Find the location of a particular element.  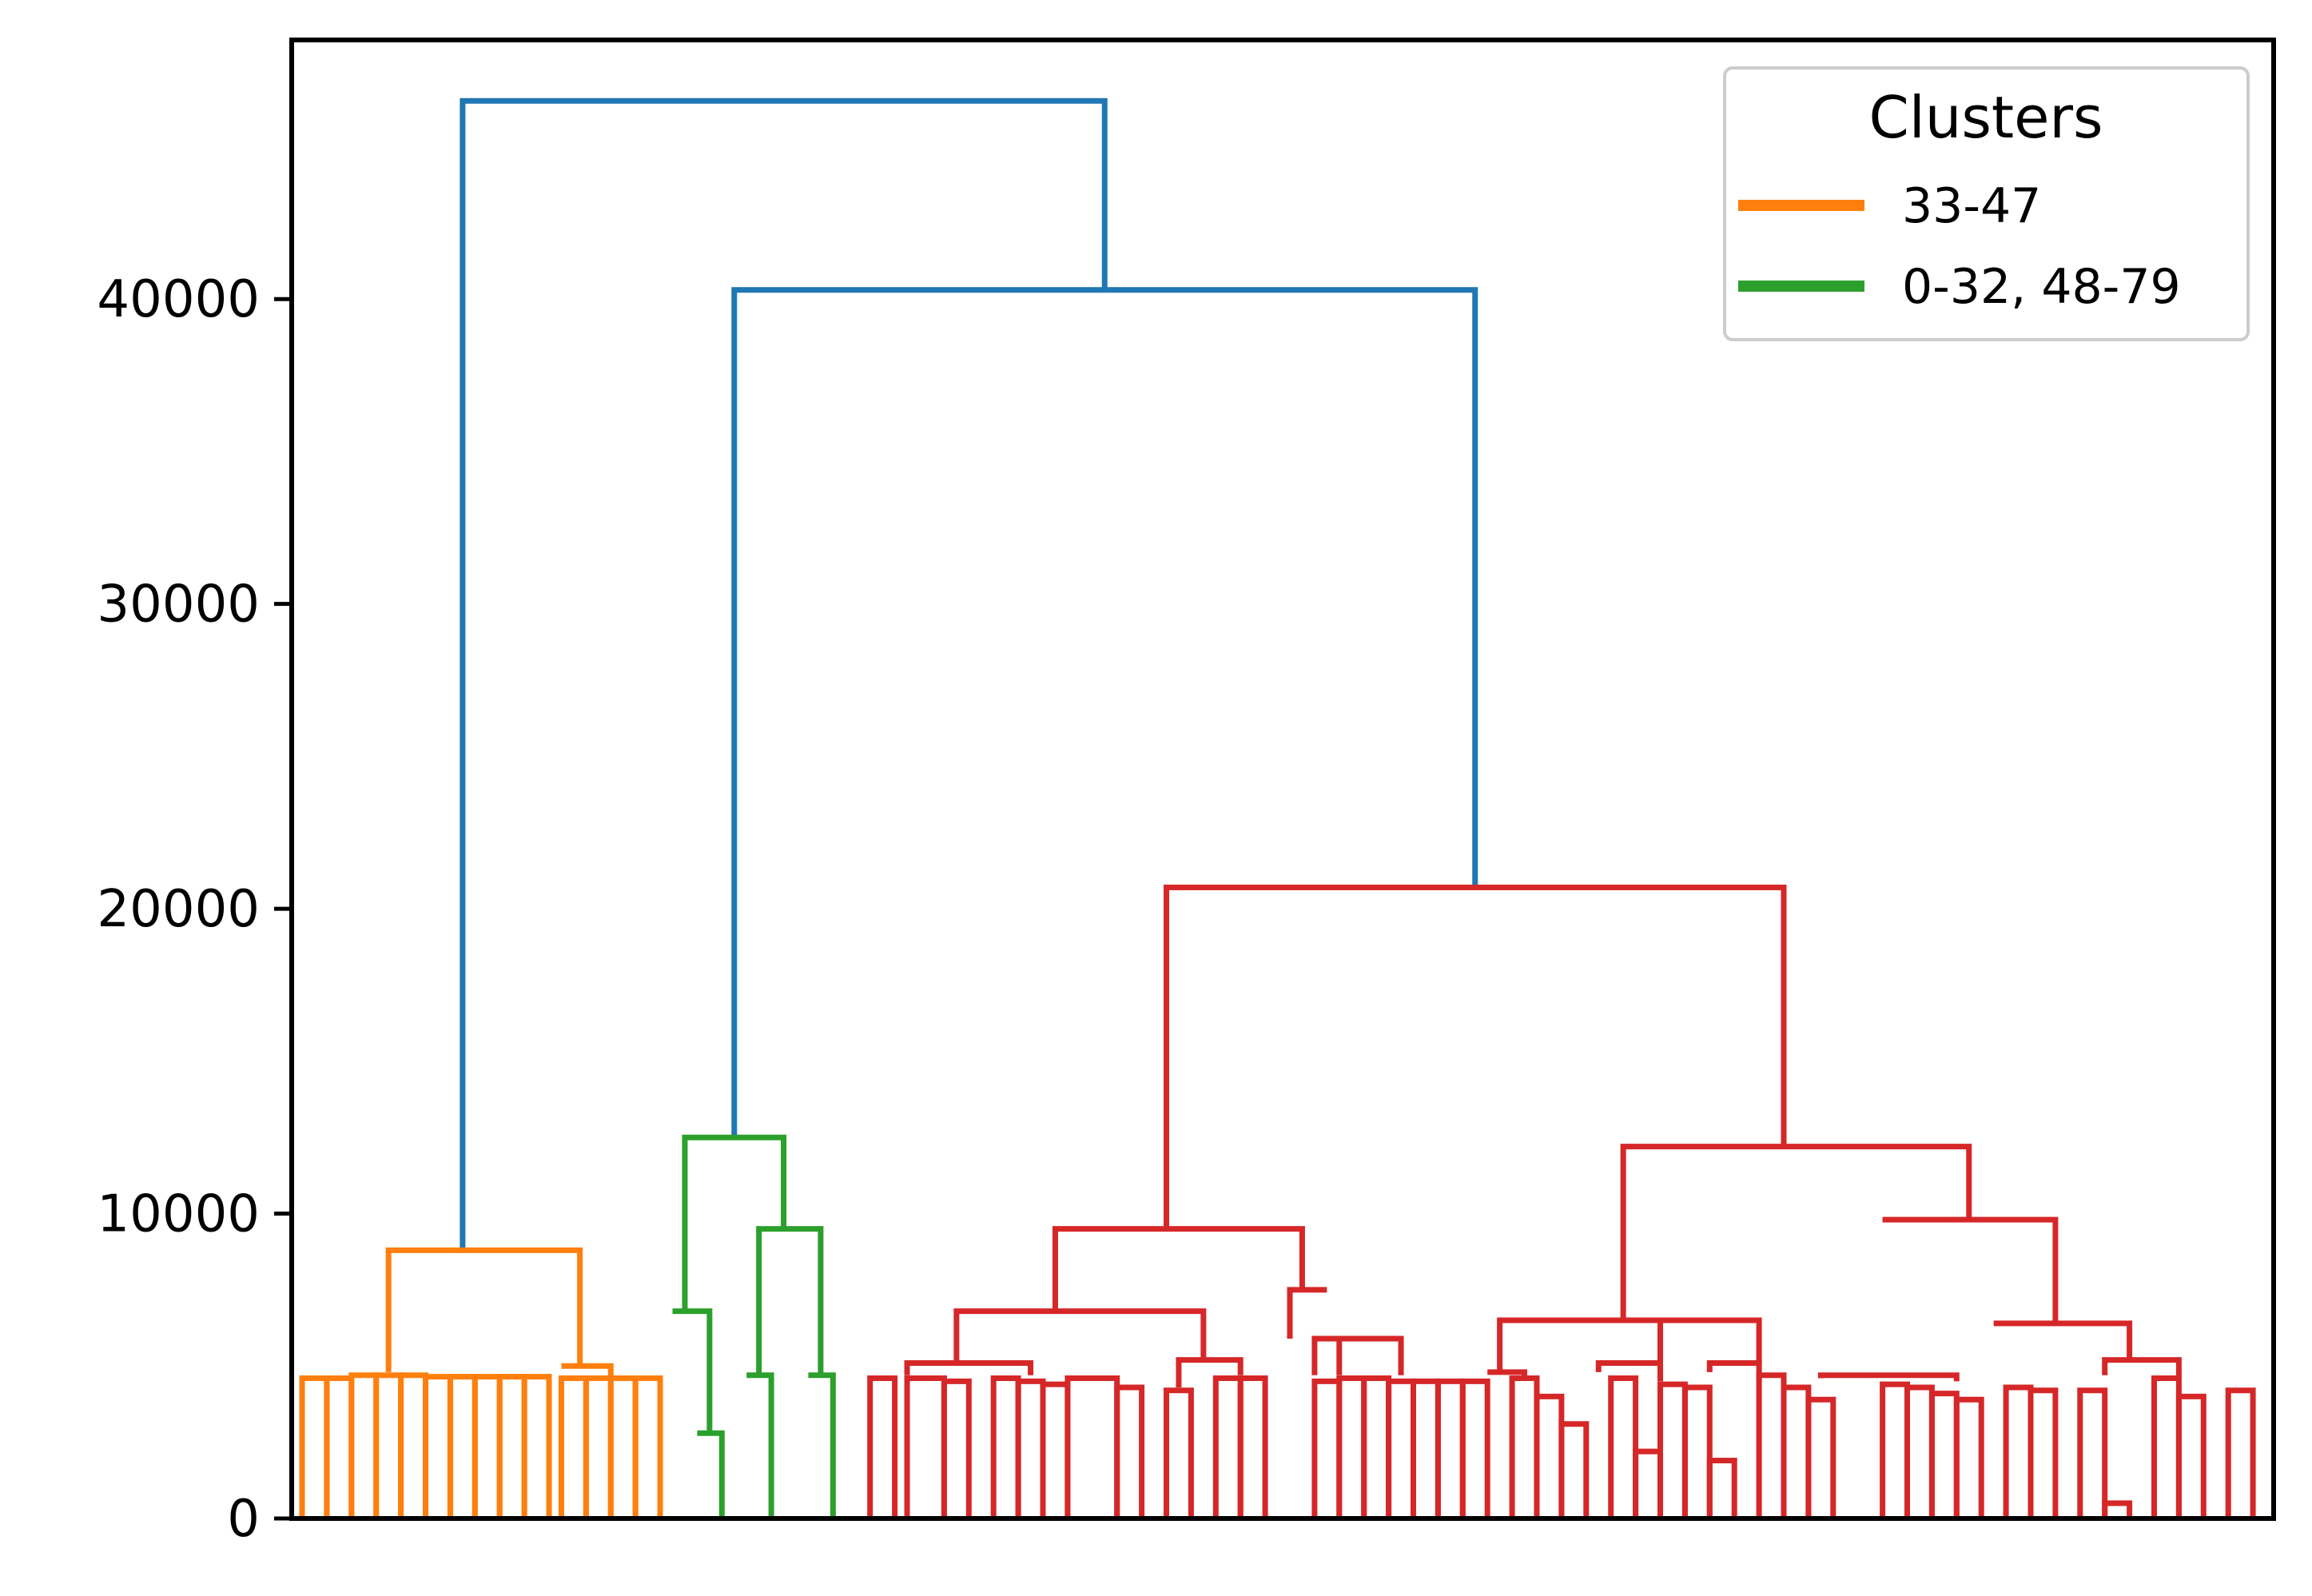

y-axis: 0 10000 20000 30000 40000 is located at coordinates (194, 909).